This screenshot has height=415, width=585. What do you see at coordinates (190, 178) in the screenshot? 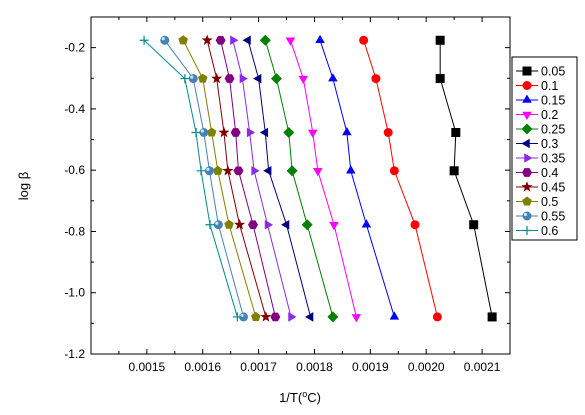
I see `series-0.6` at bounding box center [190, 178].